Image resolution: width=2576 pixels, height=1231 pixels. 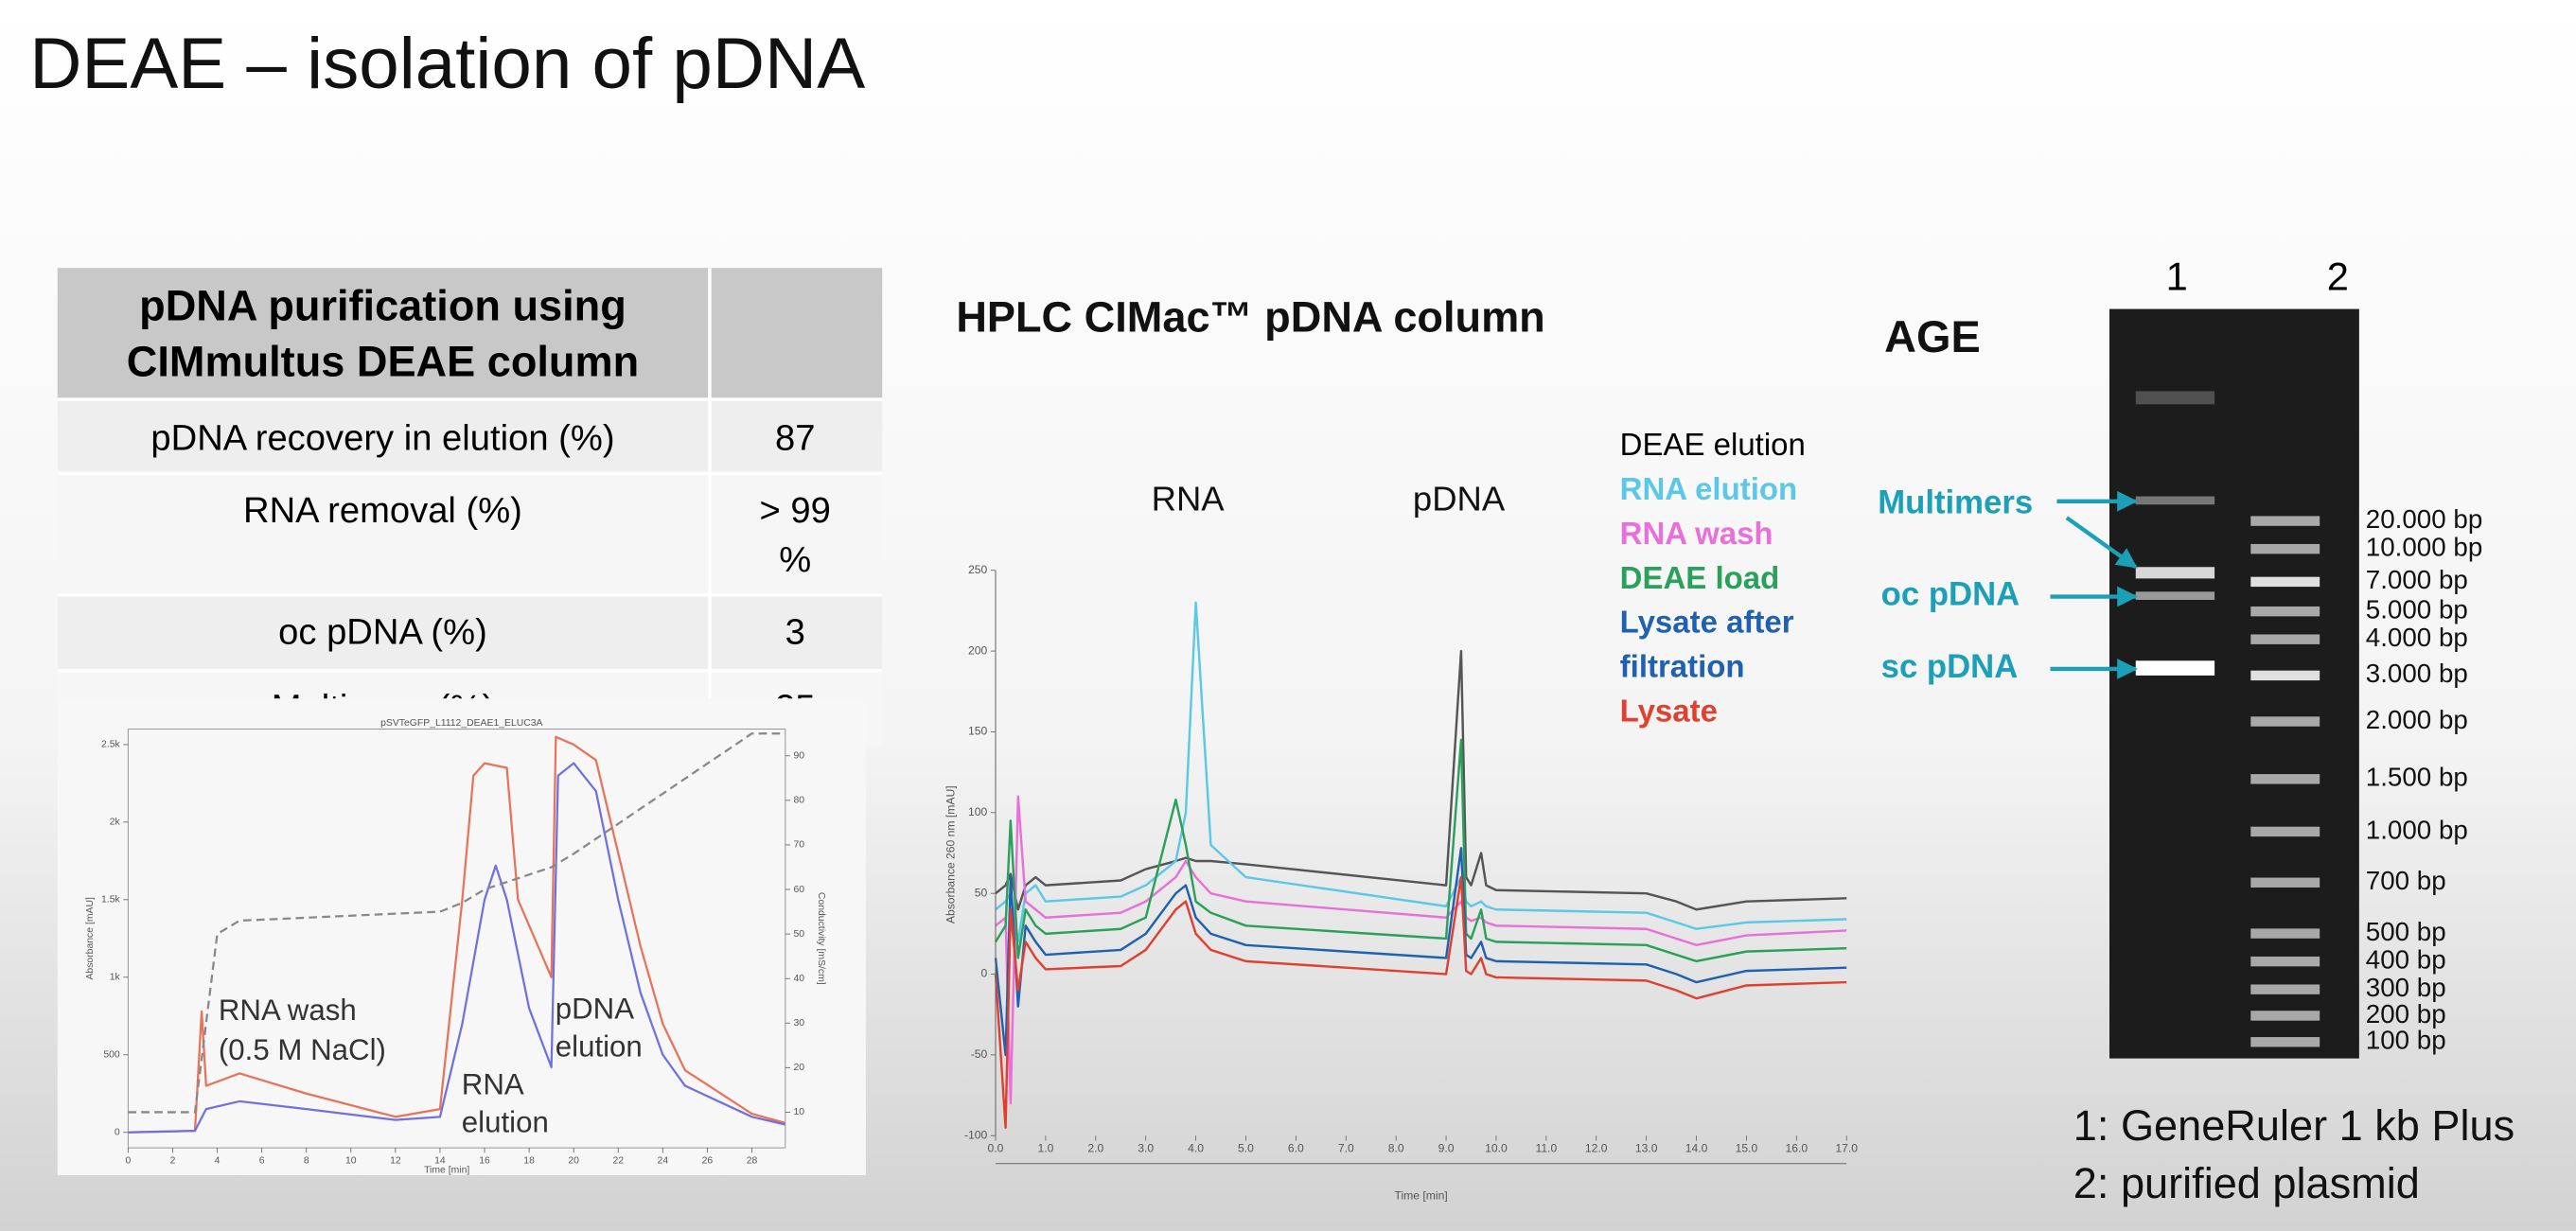 What do you see at coordinates (440, 1161) in the screenshot?
I see `x-tick-label: 14` at bounding box center [440, 1161].